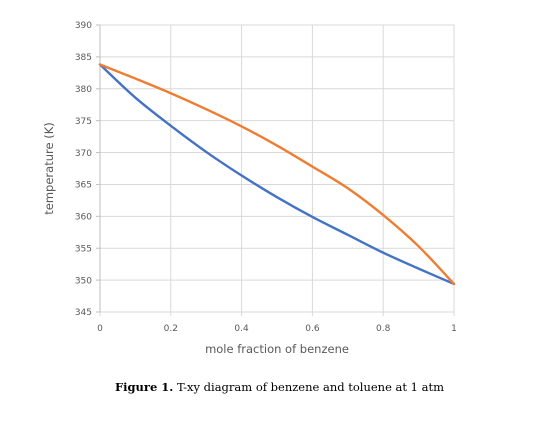 This screenshot has height=422, width=559. What do you see at coordinates (277, 349) in the screenshot?
I see `x-axis-label: mole fraction of benzene` at bounding box center [277, 349].